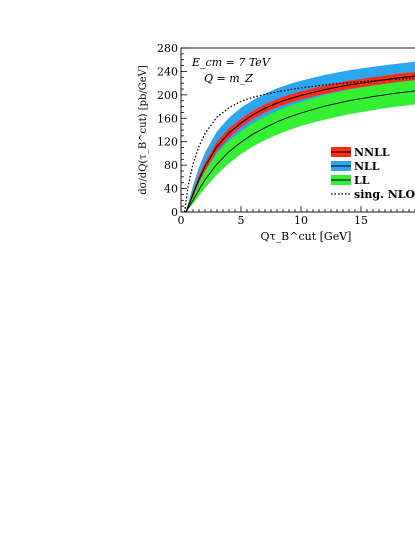  I want to click on line-ll, so click(300, 151).